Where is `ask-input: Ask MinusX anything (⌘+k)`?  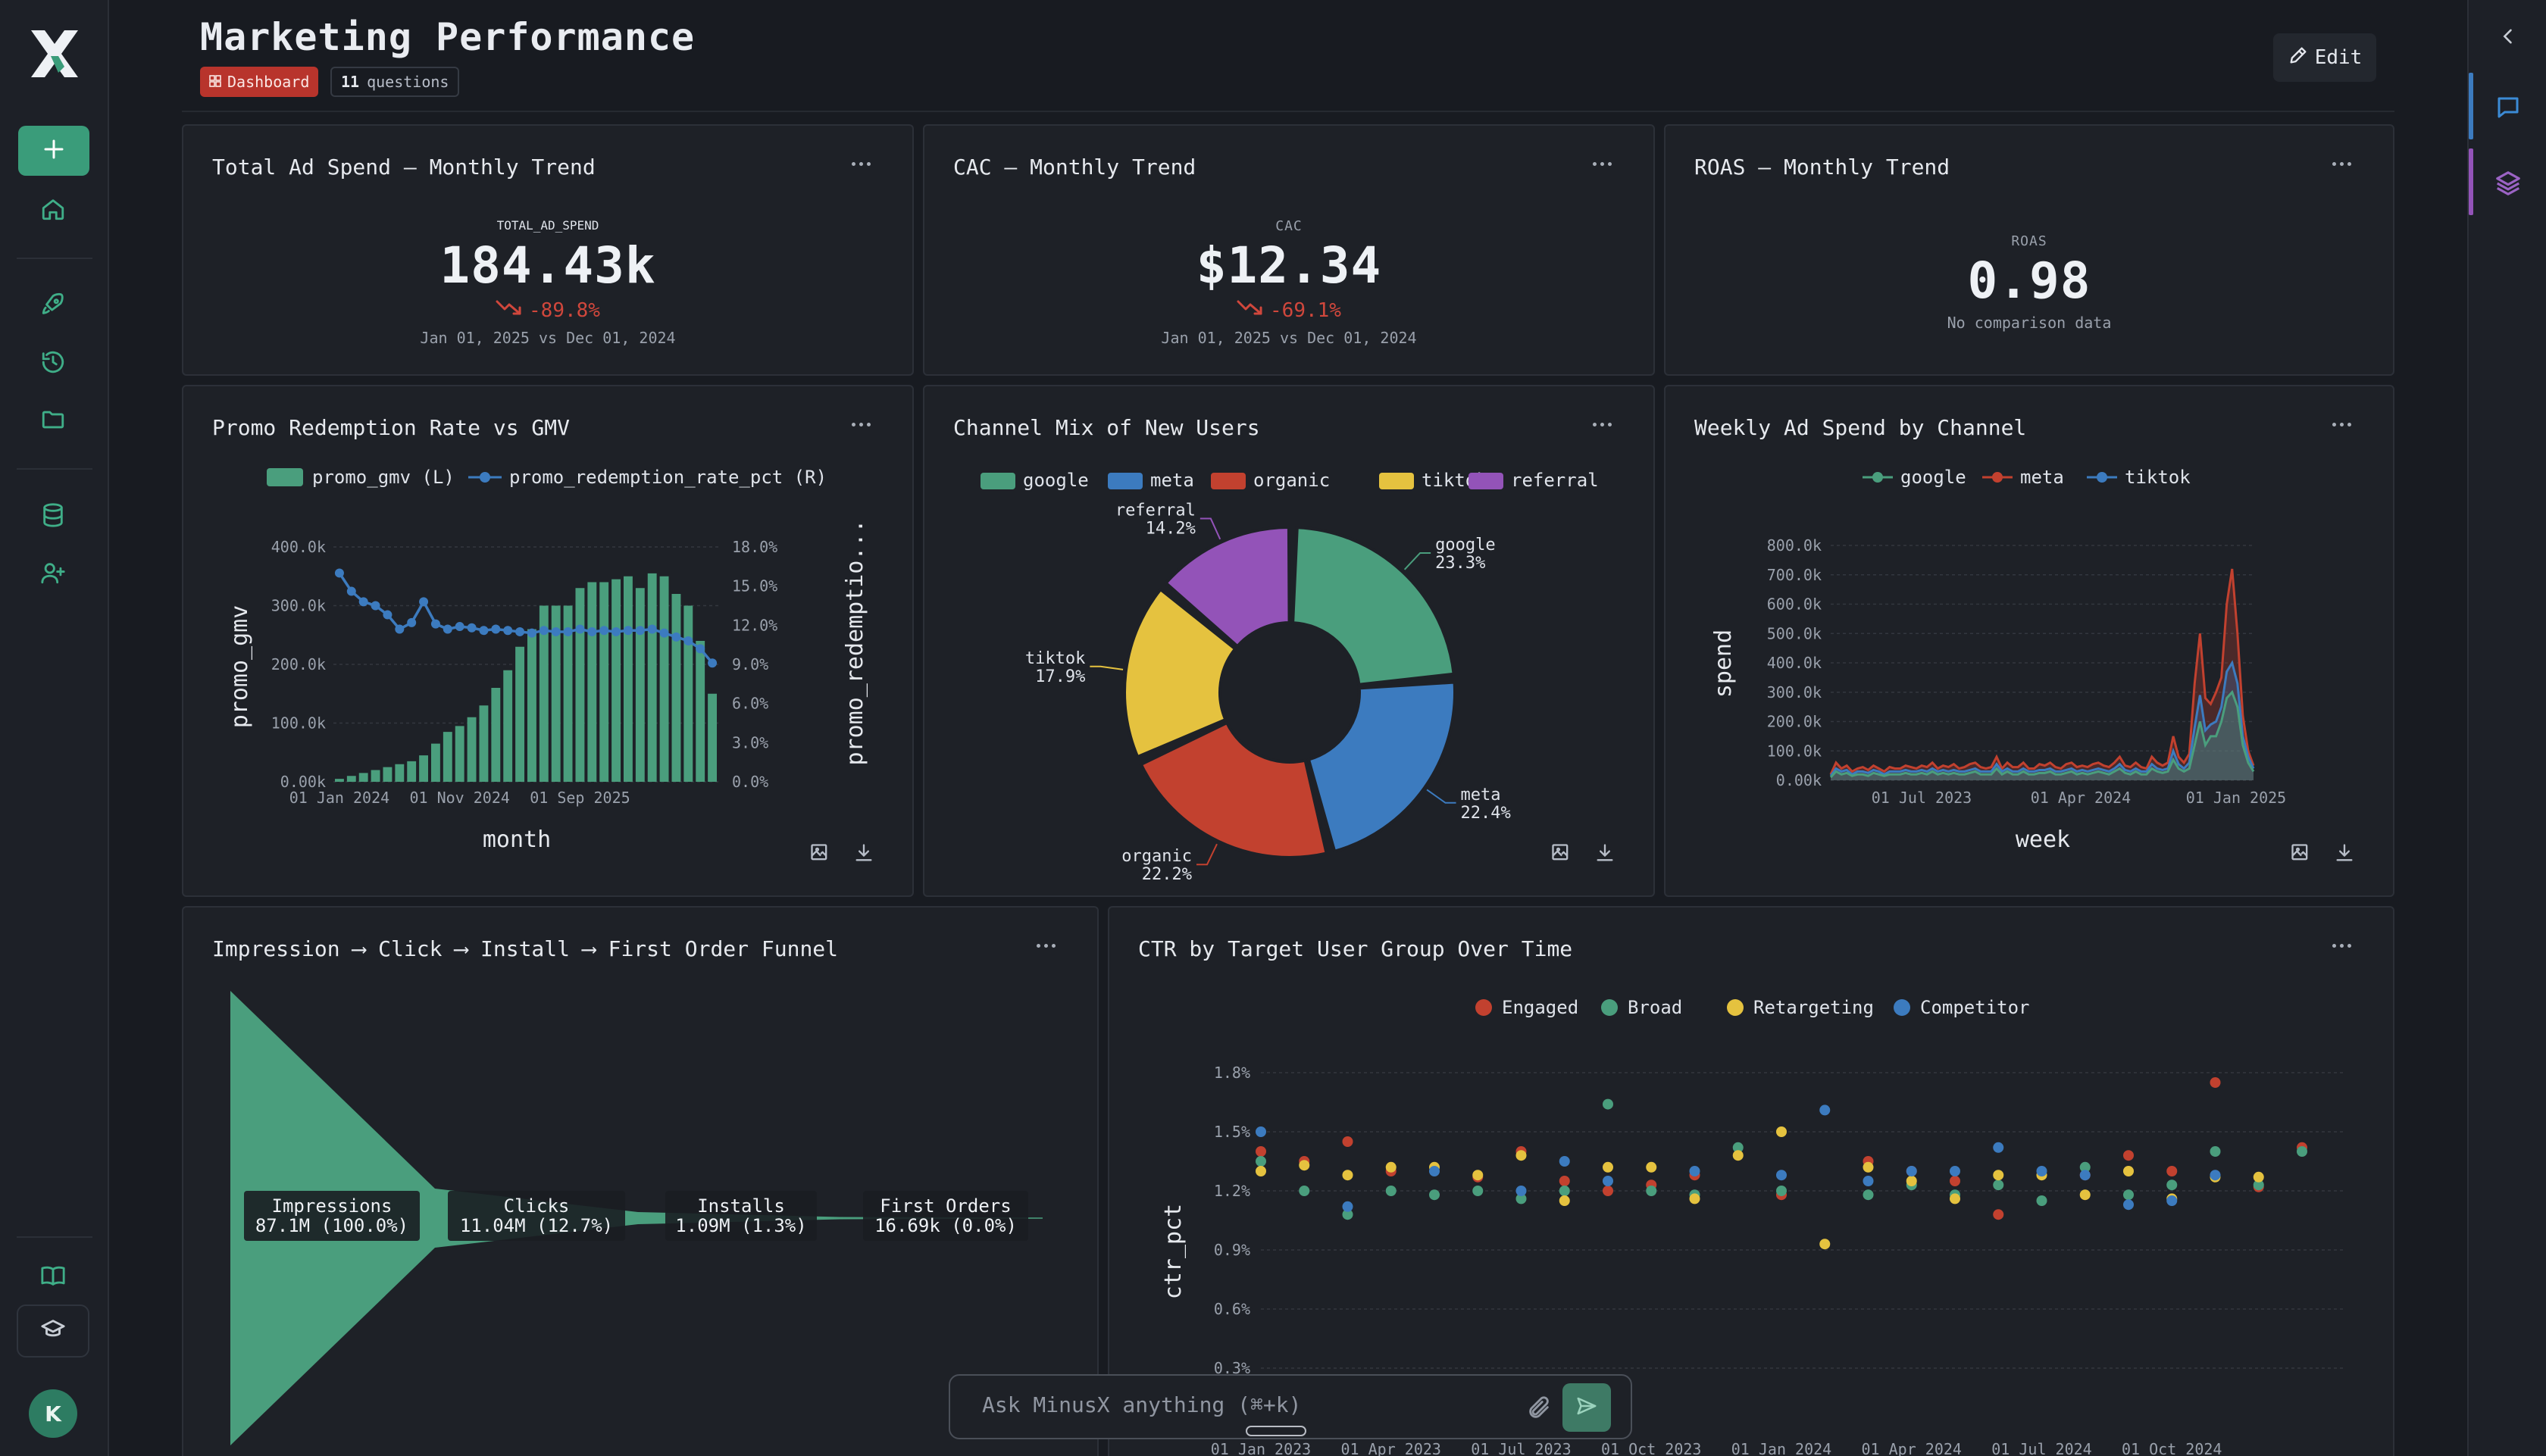
ask-input: Ask MinusX anything (⌘+k) is located at coordinates (1142, 1404).